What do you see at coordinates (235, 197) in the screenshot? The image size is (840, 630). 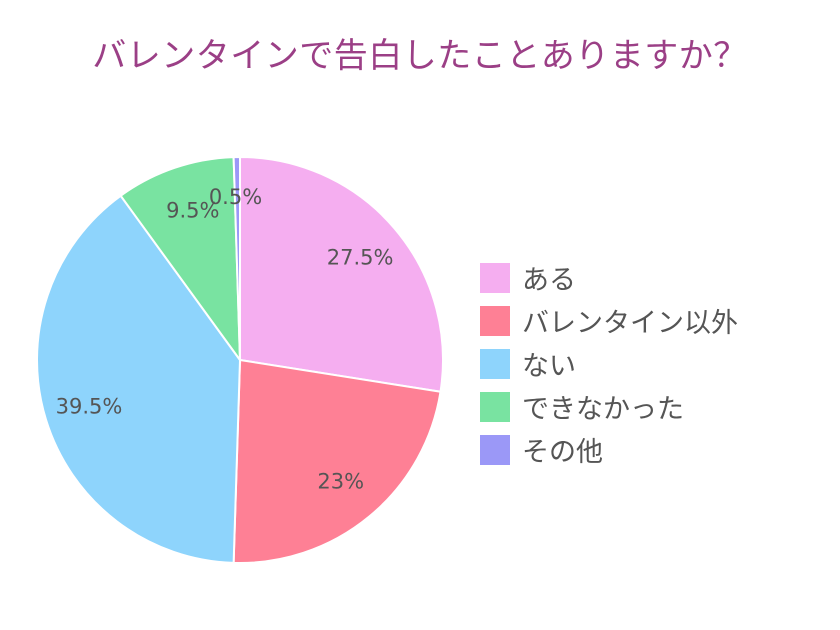 I see `slice-label-4: 0.5%` at bounding box center [235, 197].